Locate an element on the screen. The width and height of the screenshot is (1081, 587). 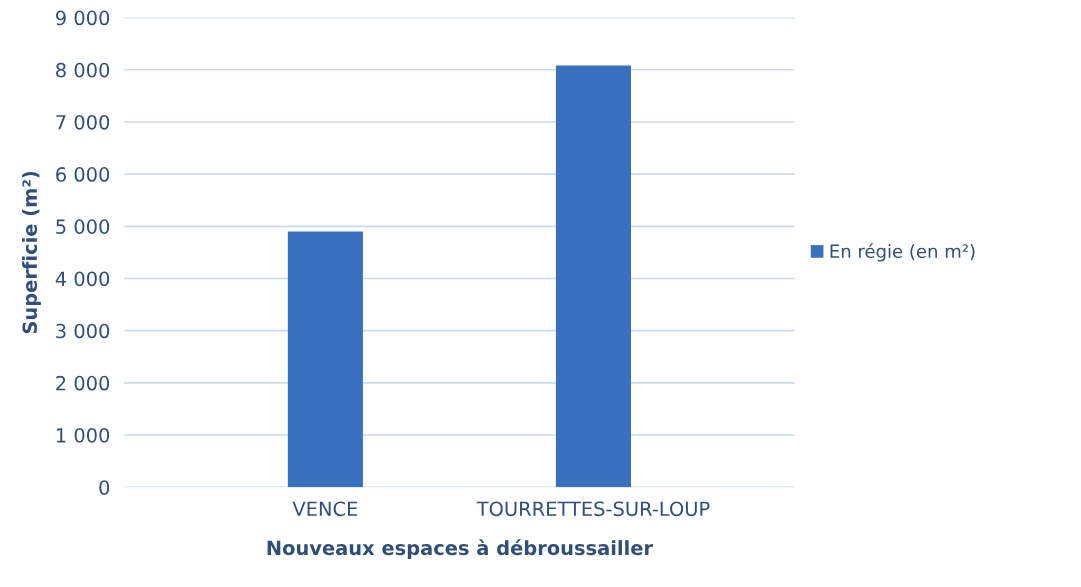
x-tick-label: TOURRETTES-SUR-LOUP is located at coordinates (593, 509).